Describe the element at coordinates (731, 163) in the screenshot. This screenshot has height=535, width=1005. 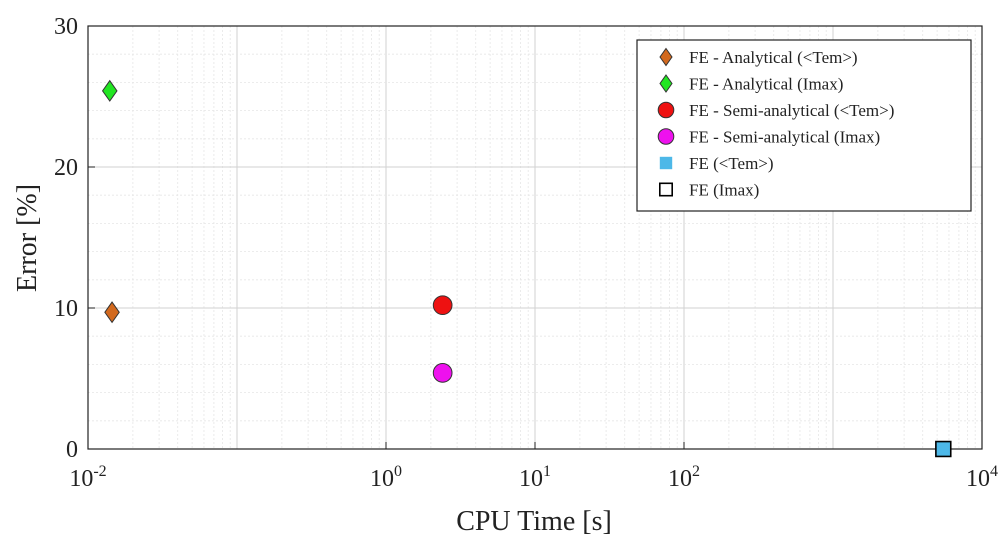
I see `legend-label: FE (<Tem>)` at that location.